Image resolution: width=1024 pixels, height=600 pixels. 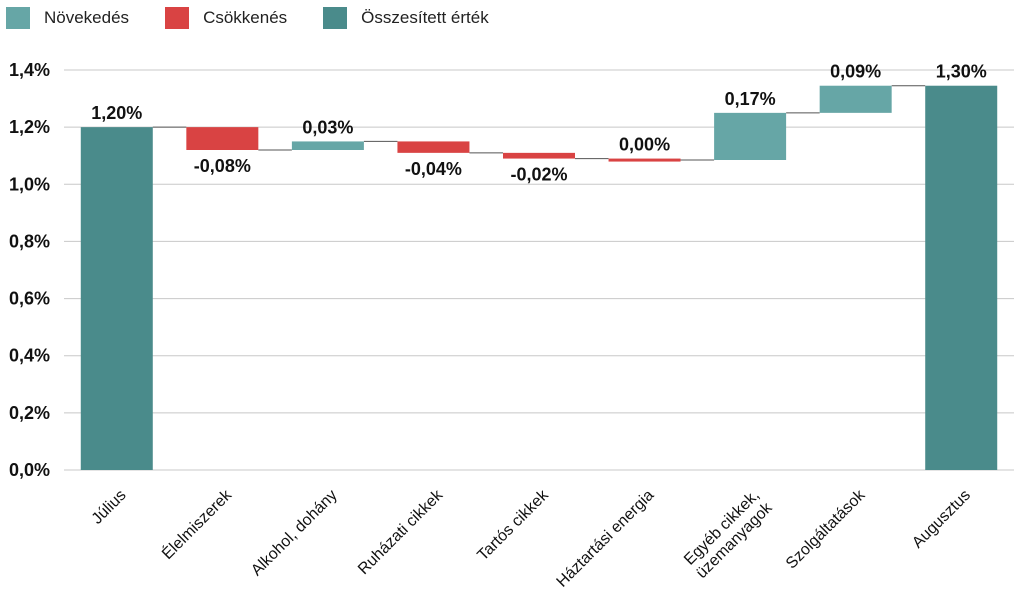 What do you see at coordinates (826, 529) in the screenshot?
I see `x-tick-label: Szolgáltatások` at bounding box center [826, 529].